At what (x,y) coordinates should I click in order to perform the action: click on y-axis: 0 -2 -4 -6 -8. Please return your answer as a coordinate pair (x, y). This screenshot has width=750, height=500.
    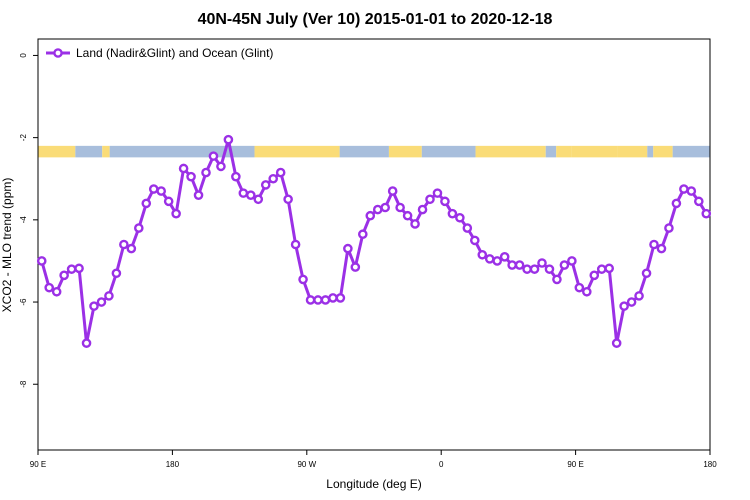
    Looking at the image, I should click on (28, 220).